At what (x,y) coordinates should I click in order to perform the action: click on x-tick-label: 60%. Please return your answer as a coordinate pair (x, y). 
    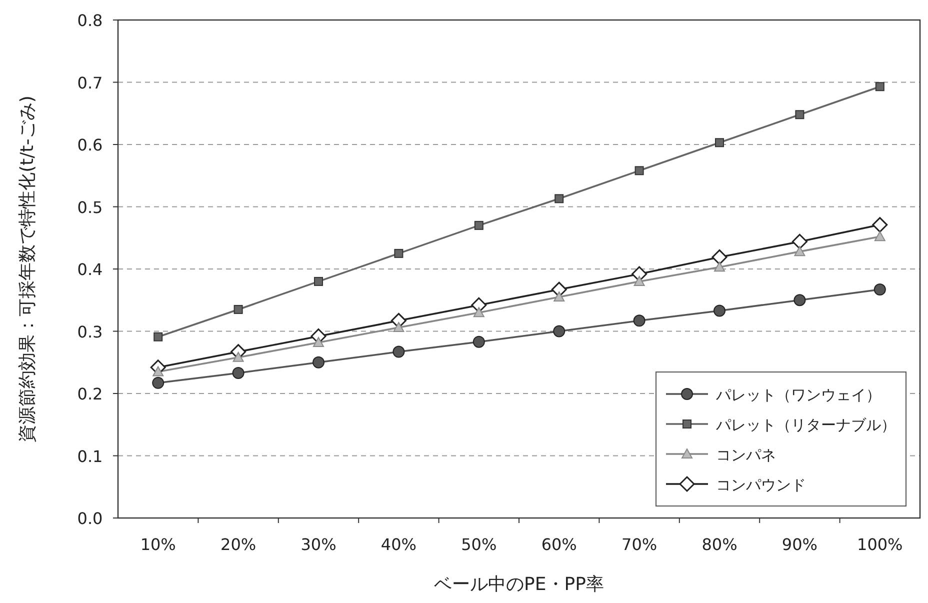
    Looking at the image, I should click on (559, 544).